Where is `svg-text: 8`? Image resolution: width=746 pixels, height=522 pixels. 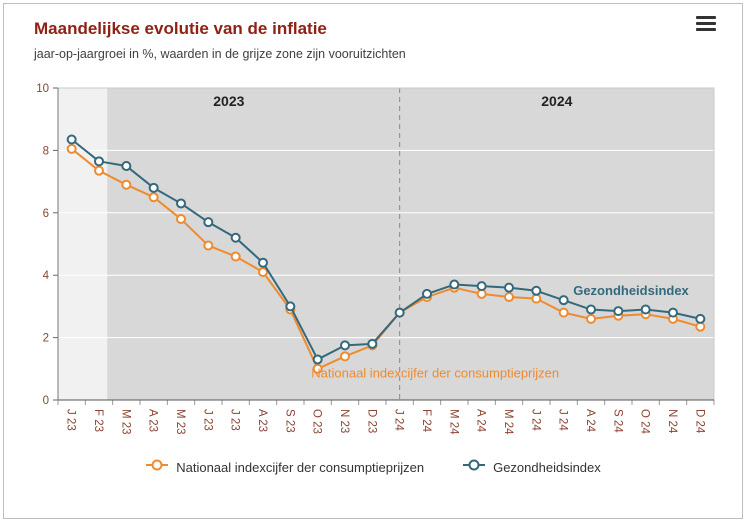 svg-text: 8 is located at coordinates (46, 151).